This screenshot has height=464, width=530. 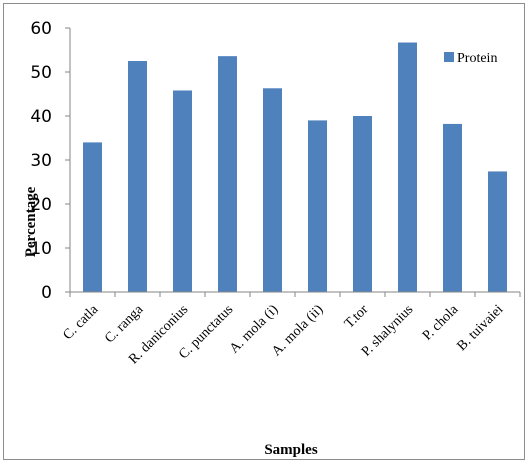 What do you see at coordinates (441, 323) in the screenshot?
I see `x-tick-label: P. chola` at bounding box center [441, 323].